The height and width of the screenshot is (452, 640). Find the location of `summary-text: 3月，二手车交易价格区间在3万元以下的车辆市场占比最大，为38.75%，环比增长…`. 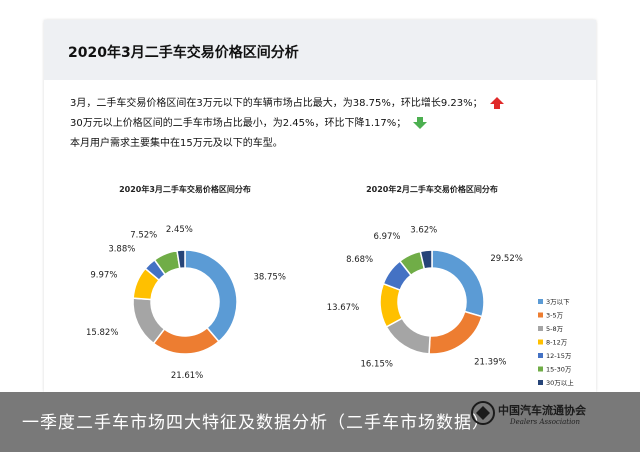

summary-text: 3月，二手车交易价格区间在3万元以下的车辆市场占比最大，为38.75%，环比增长… is located at coordinates (330, 124).